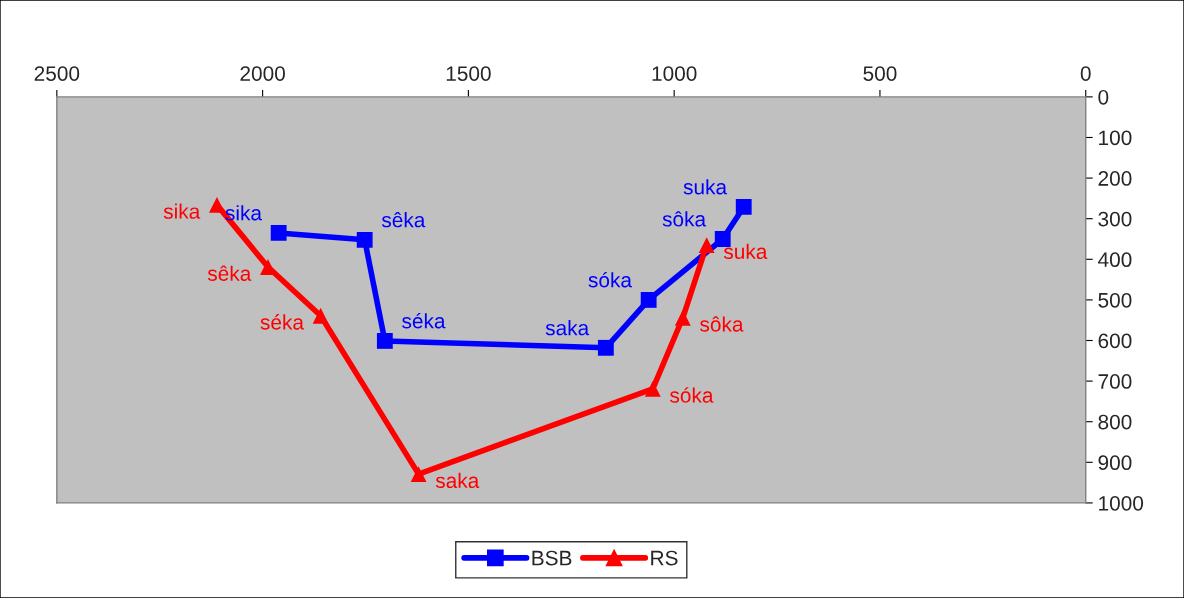  Describe the element at coordinates (1085, 73) in the screenshot. I see `x-tick-label: 0` at that location.